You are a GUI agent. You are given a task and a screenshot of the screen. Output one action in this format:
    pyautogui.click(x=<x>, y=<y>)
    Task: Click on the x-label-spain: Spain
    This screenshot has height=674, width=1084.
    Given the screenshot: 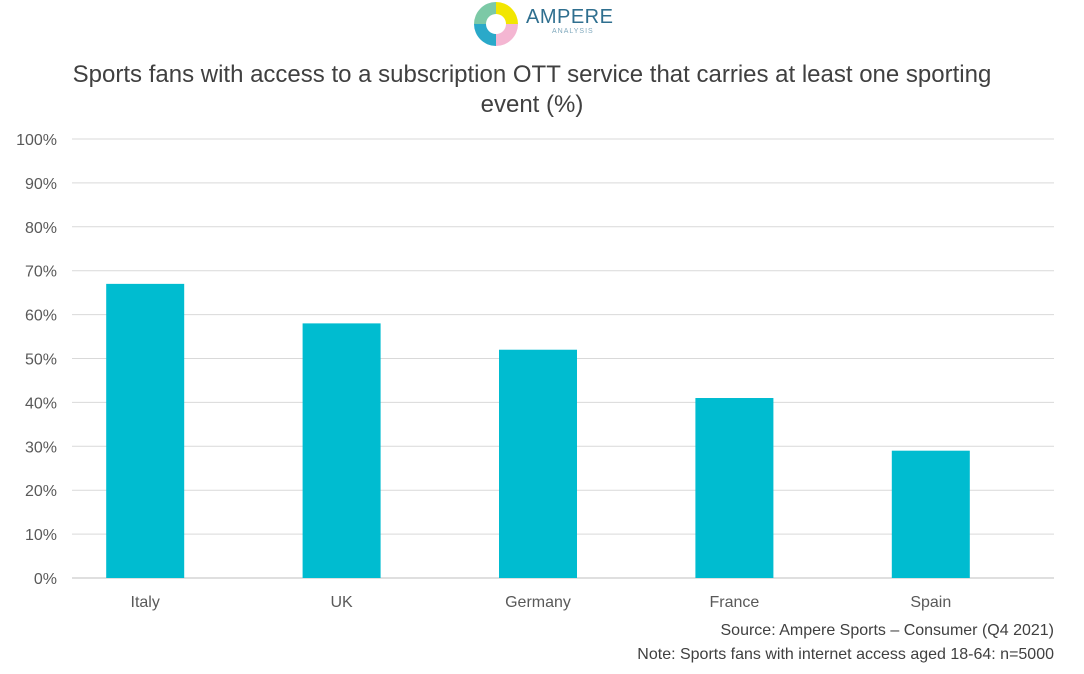 What is the action you would take?
    pyautogui.click(x=930, y=602)
    